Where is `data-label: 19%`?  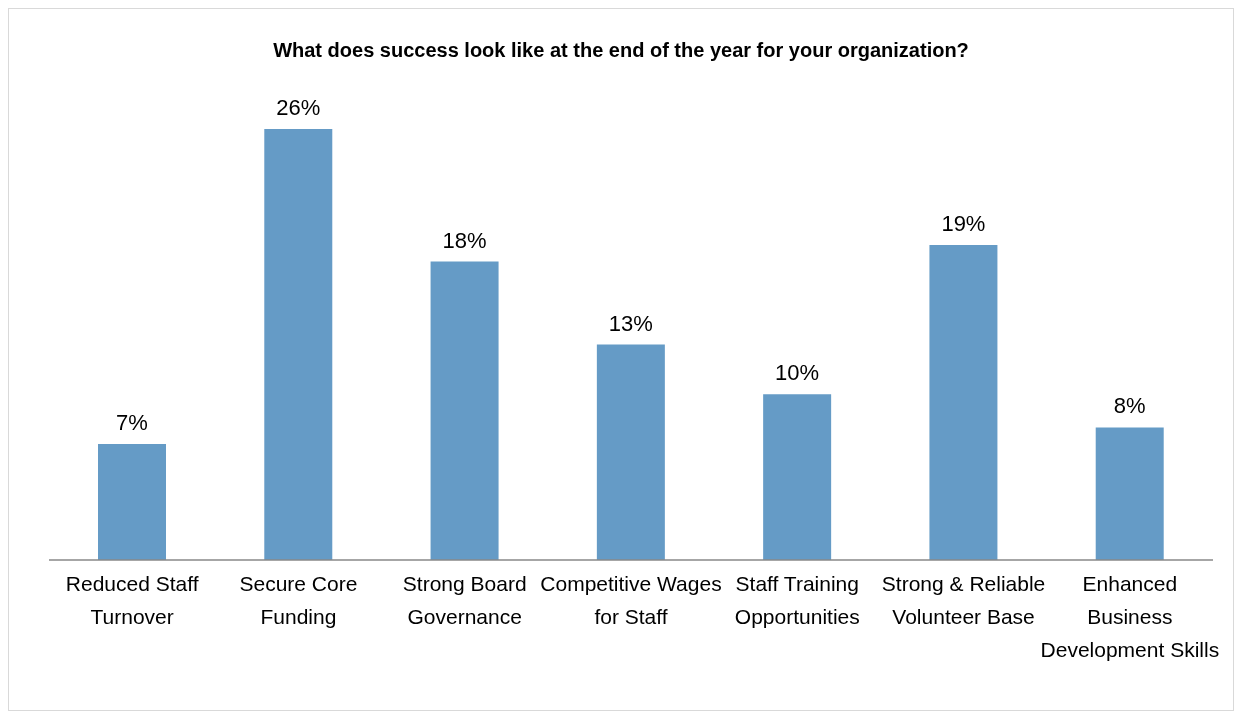
data-label: 19% is located at coordinates (963, 224).